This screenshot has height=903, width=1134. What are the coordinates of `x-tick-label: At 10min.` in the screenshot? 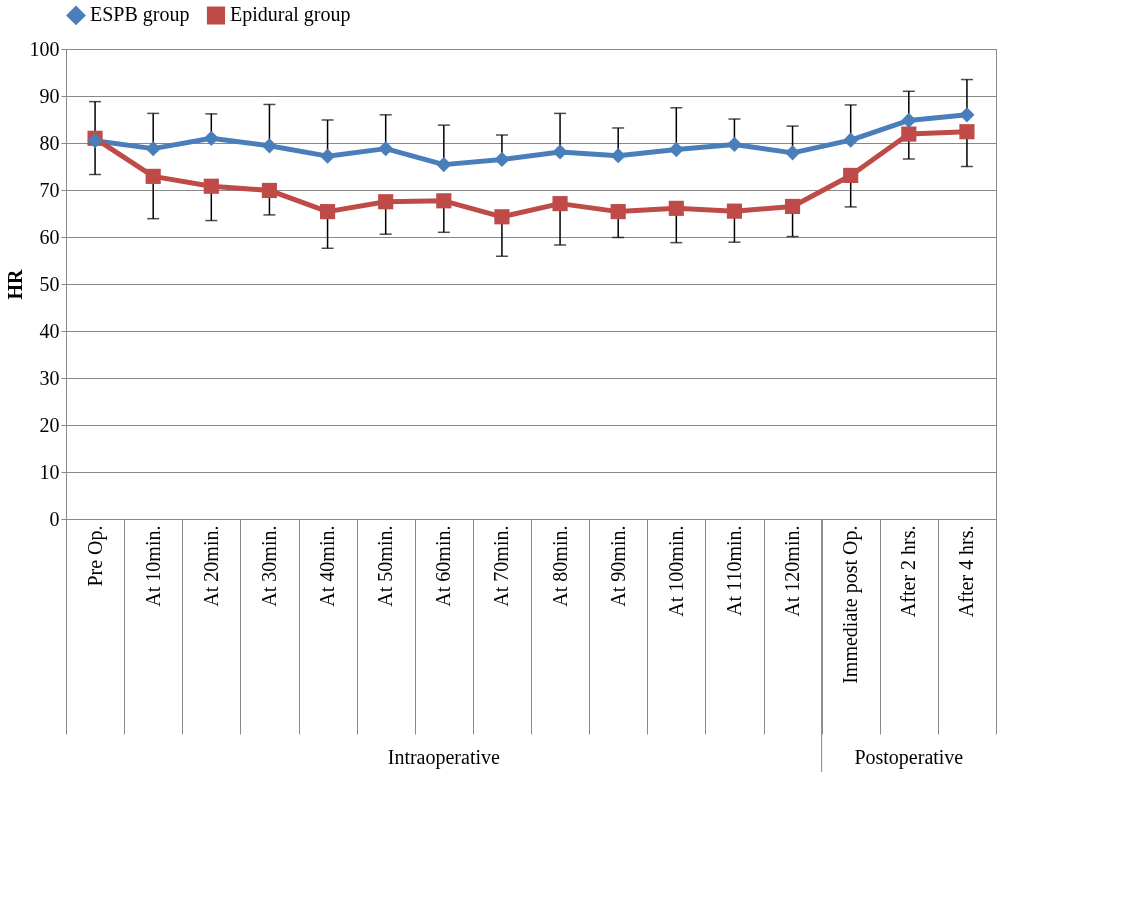 It's located at (152, 566).